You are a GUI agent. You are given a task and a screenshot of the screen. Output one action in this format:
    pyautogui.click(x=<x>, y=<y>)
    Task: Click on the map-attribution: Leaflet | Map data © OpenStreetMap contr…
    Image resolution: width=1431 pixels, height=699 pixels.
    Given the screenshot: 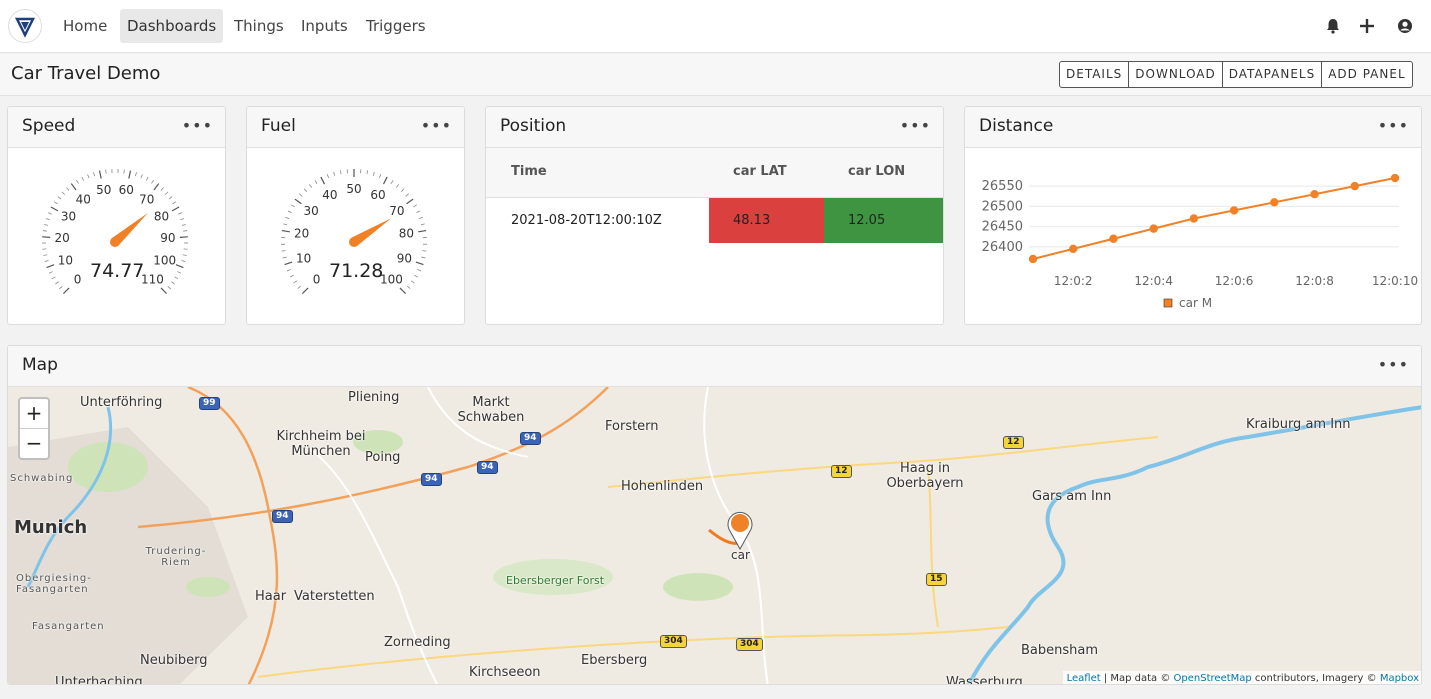 What is the action you would take?
    pyautogui.click(x=1241, y=677)
    